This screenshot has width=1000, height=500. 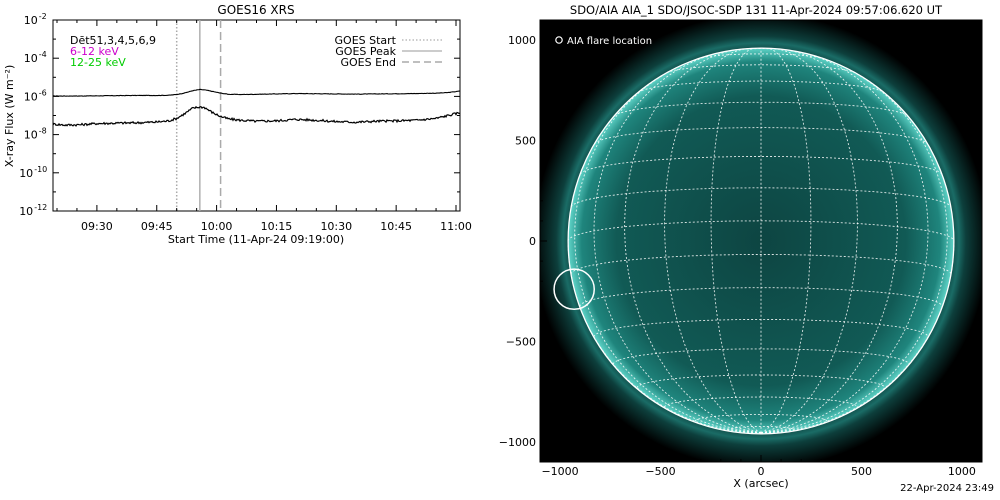 What do you see at coordinates (396, 226) in the screenshot?
I see `x-tick-label: 10:45` at bounding box center [396, 226].